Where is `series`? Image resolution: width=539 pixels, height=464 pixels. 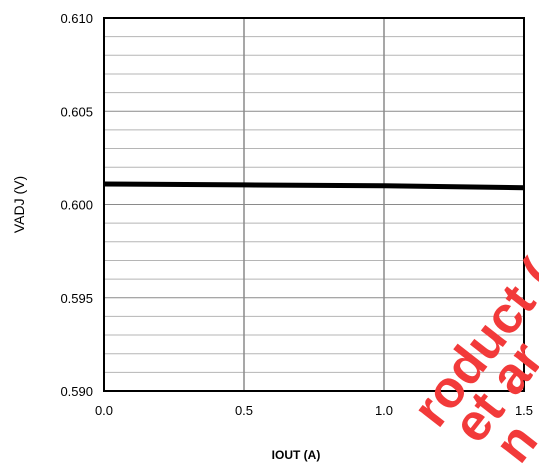
series is located at coordinates (314, 186).